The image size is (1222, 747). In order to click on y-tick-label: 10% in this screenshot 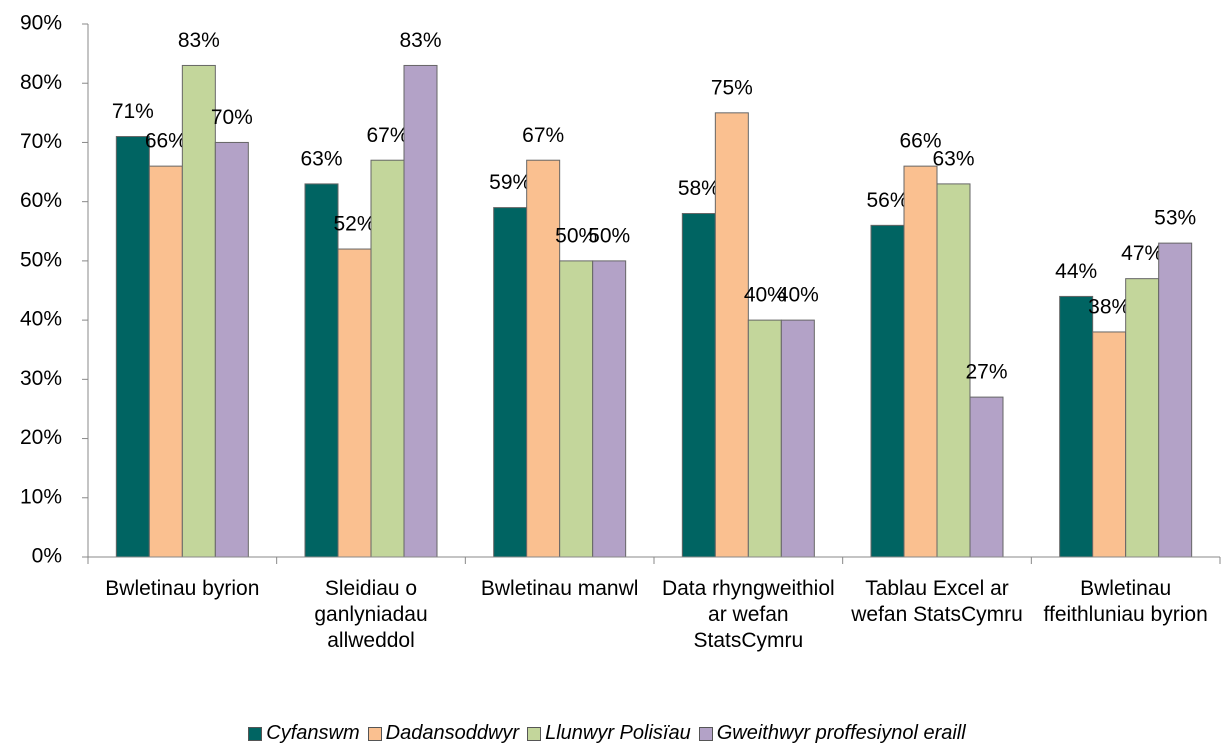, I will do `click(41, 496)`.